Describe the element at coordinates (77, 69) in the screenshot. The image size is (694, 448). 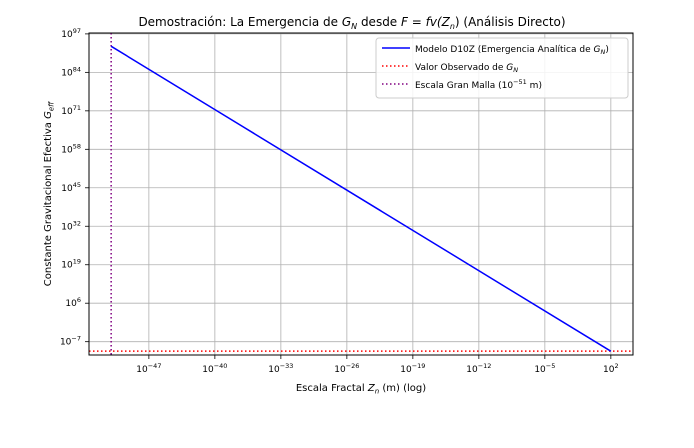
I see `y-tick-exponent: 84` at that location.